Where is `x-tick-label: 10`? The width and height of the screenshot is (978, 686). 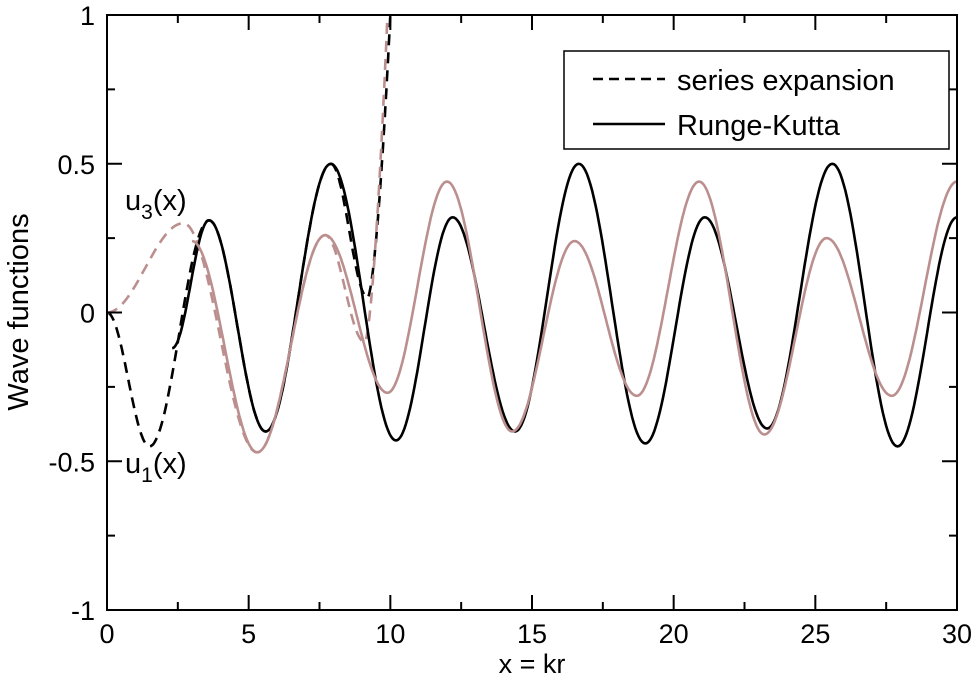 x-tick-label: 10 is located at coordinates (390, 634).